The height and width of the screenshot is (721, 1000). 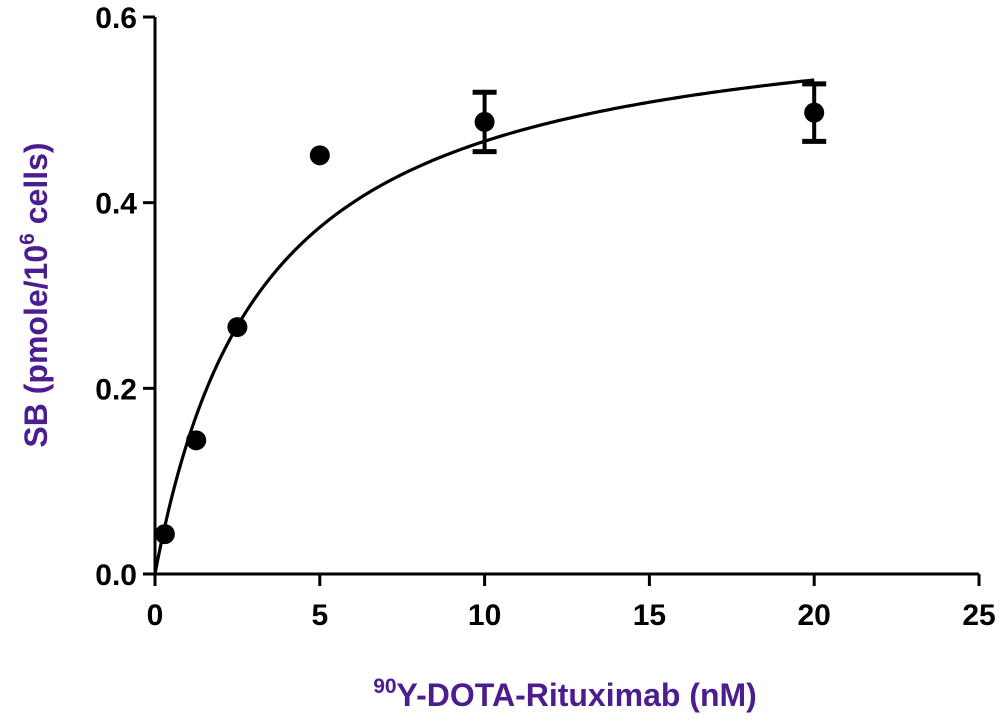 I want to click on x-axis-title: 90Y-DOTA-Rituximab (nM), so click(x=565, y=694).